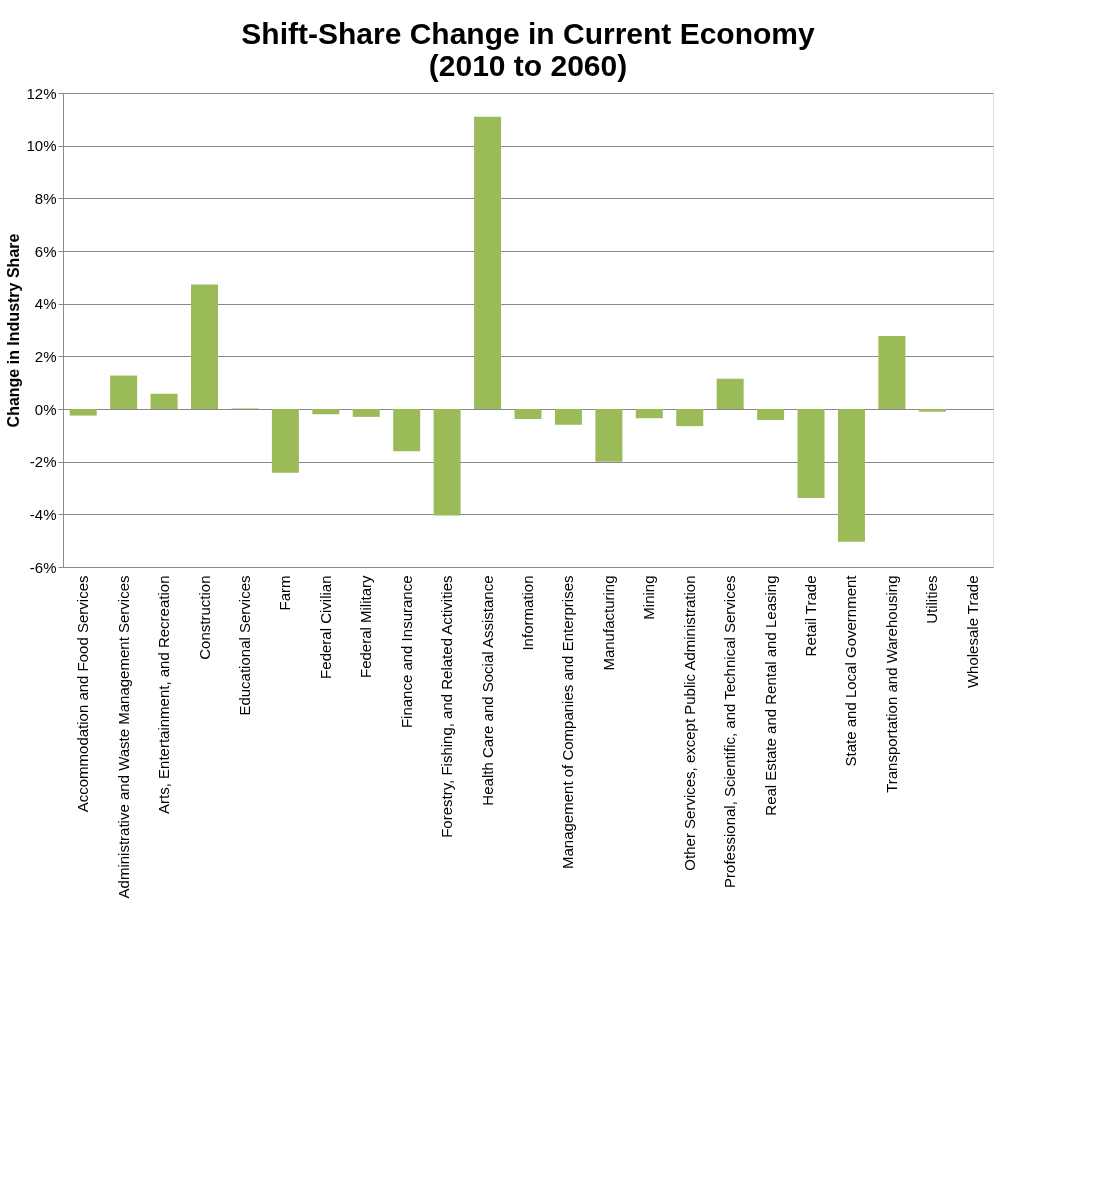  Describe the element at coordinates (649, 597) in the screenshot. I see `x-tick-label: Mining` at that location.